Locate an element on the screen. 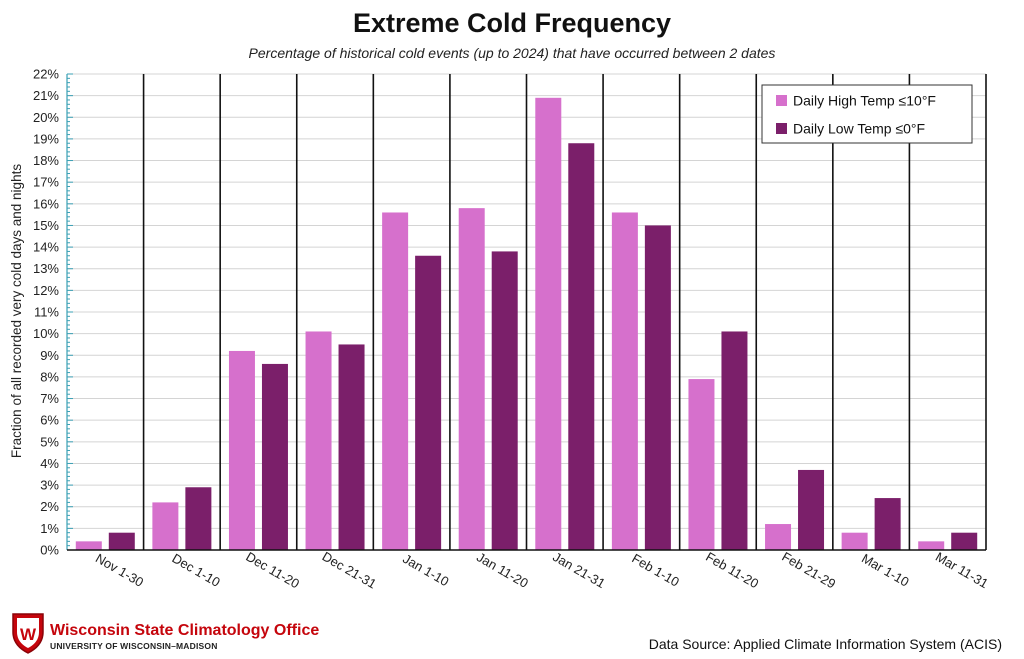 This screenshot has height=659, width=1024. y-tick-label: 4% is located at coordinates (49, 463).